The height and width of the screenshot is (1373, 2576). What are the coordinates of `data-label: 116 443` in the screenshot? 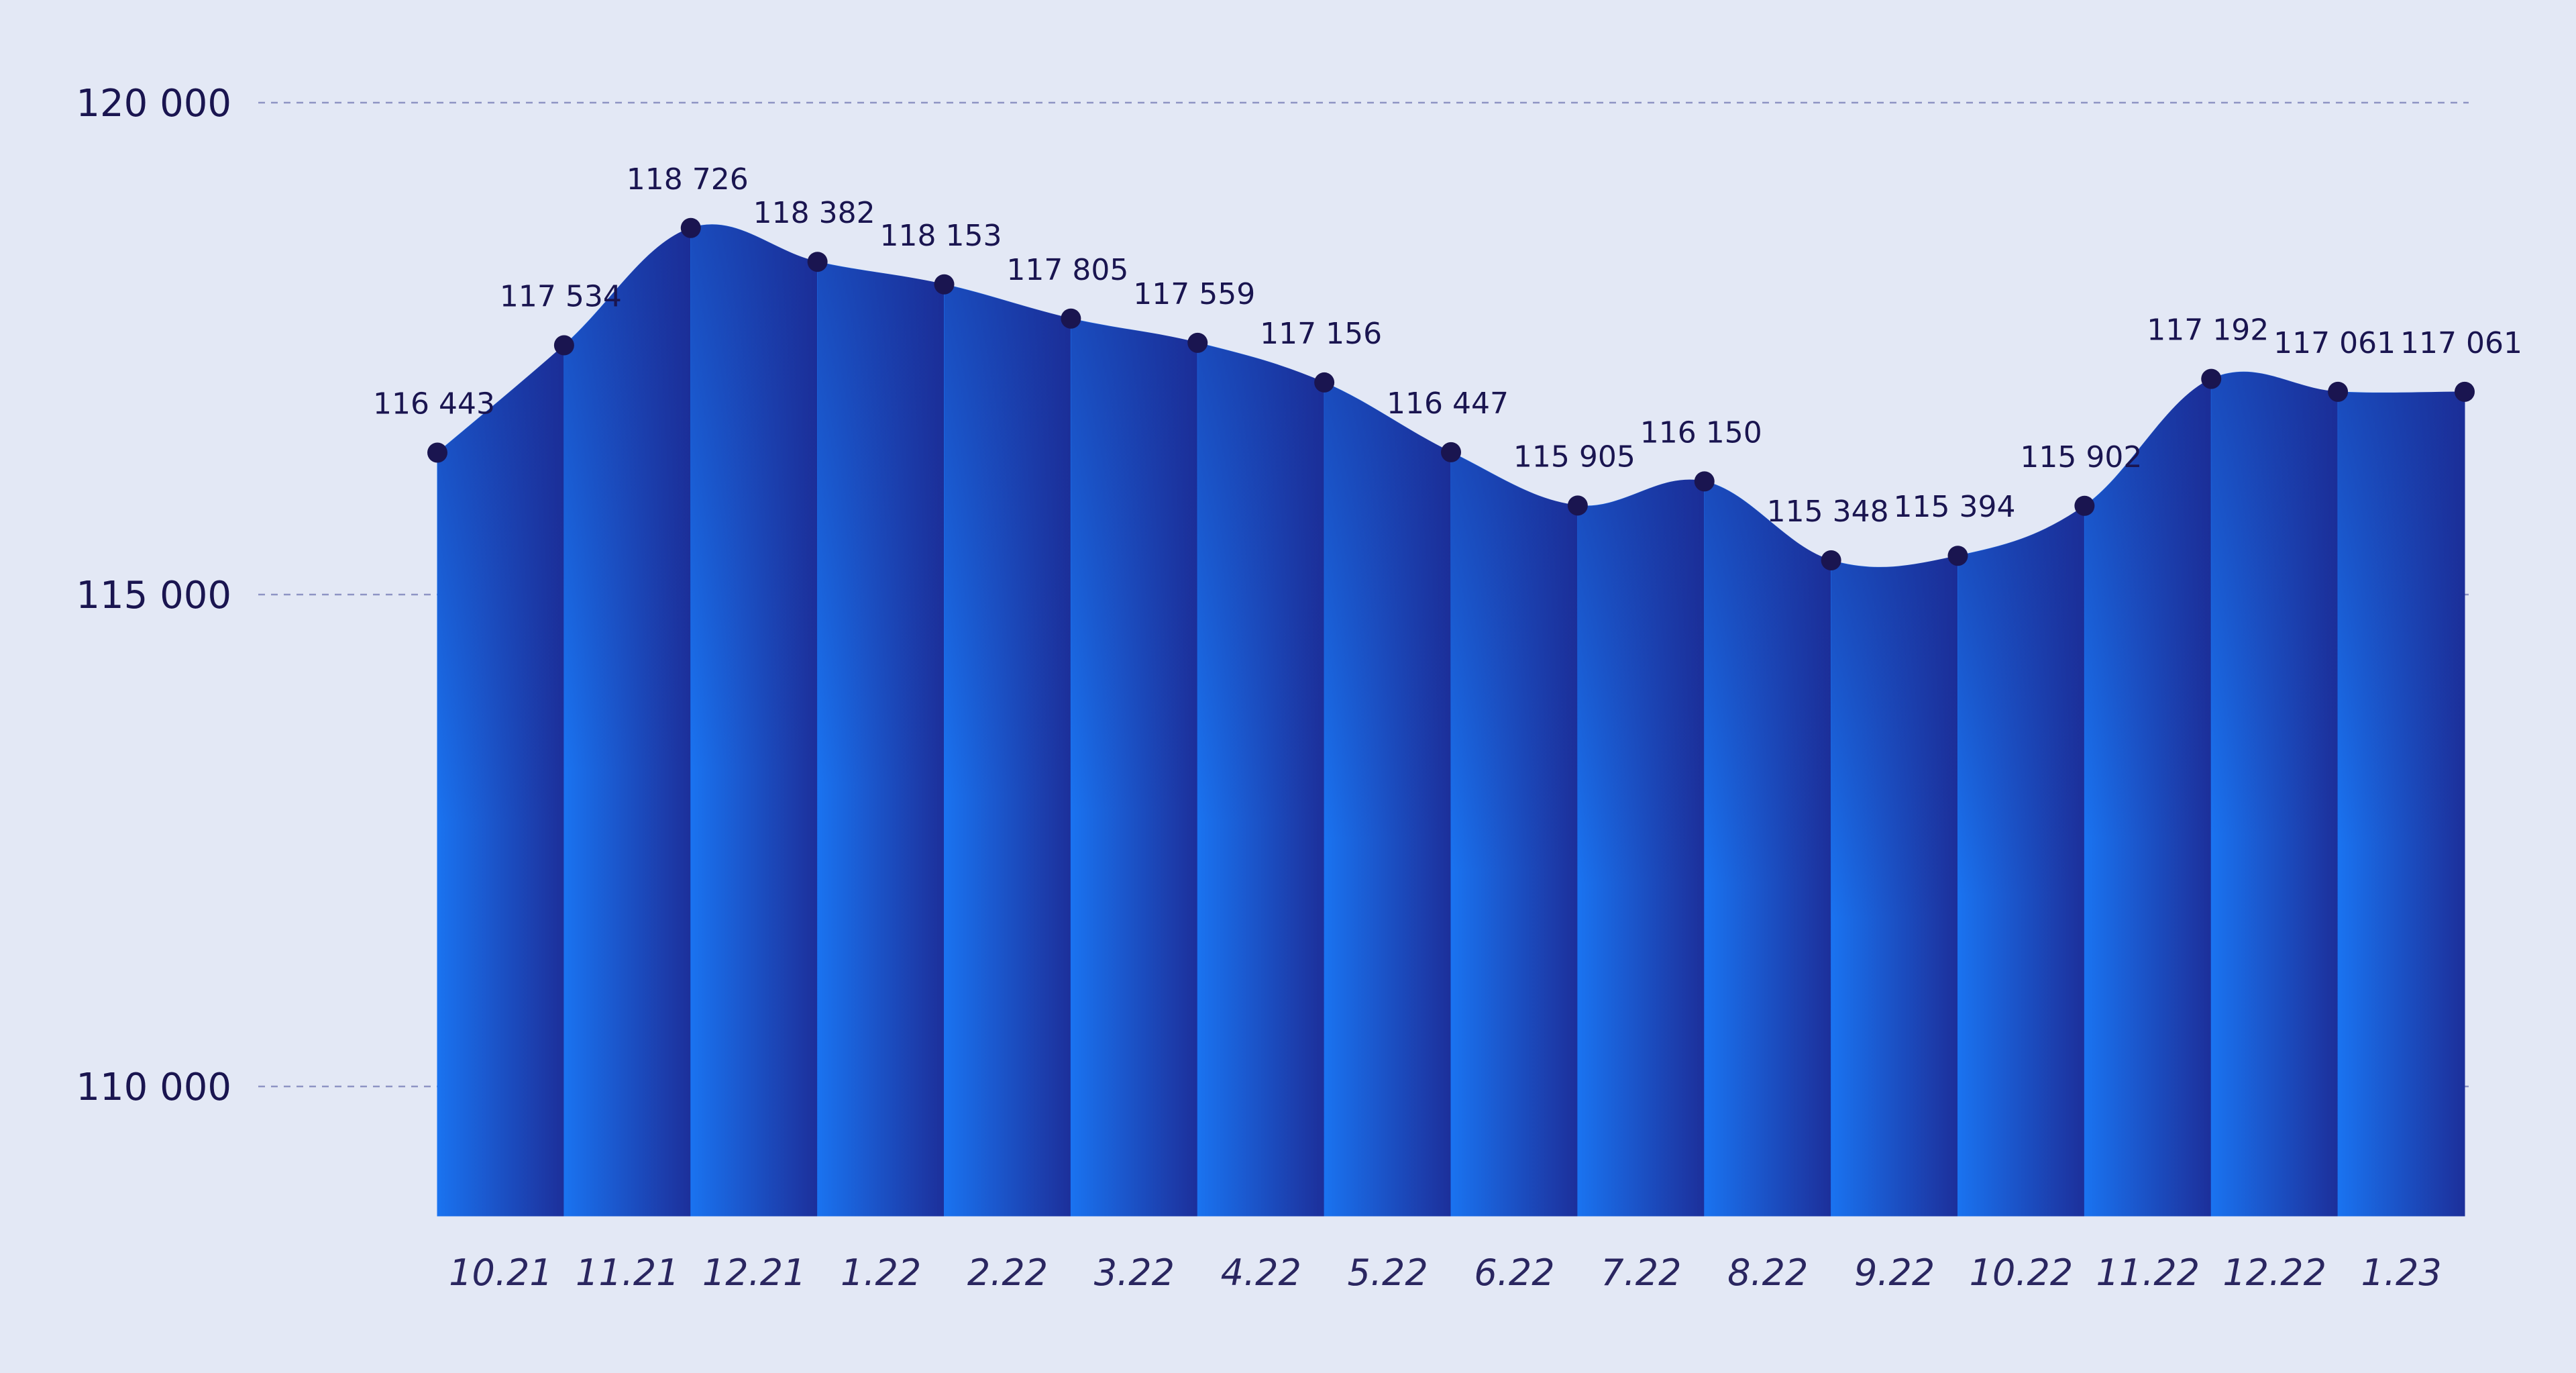 It's located at (434, 404).